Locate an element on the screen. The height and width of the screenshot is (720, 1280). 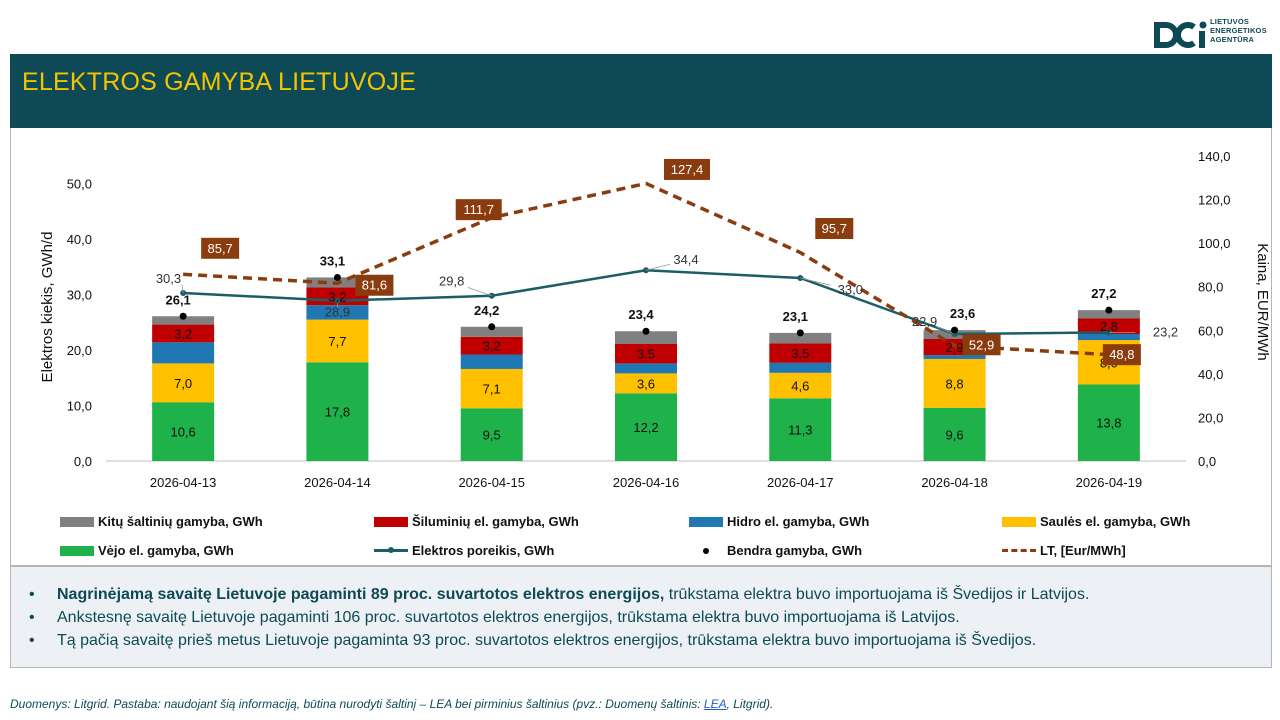
legend-demand: Elektros poreikis, GWh is located at coordinates (464, 550).